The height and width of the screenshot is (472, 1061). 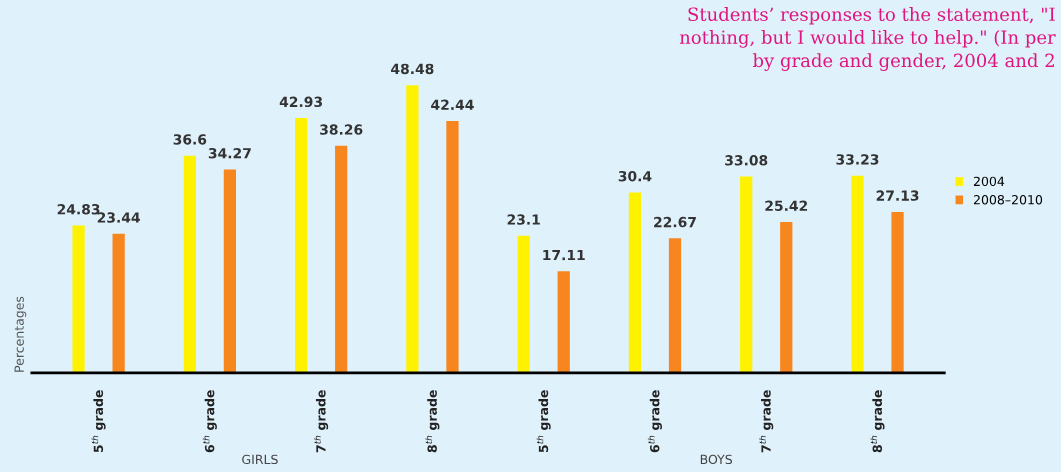 What do you see at coordinates (989, 181) in the screenshot?
I see `legend-label: 2004` at bounding box center [989, 181].